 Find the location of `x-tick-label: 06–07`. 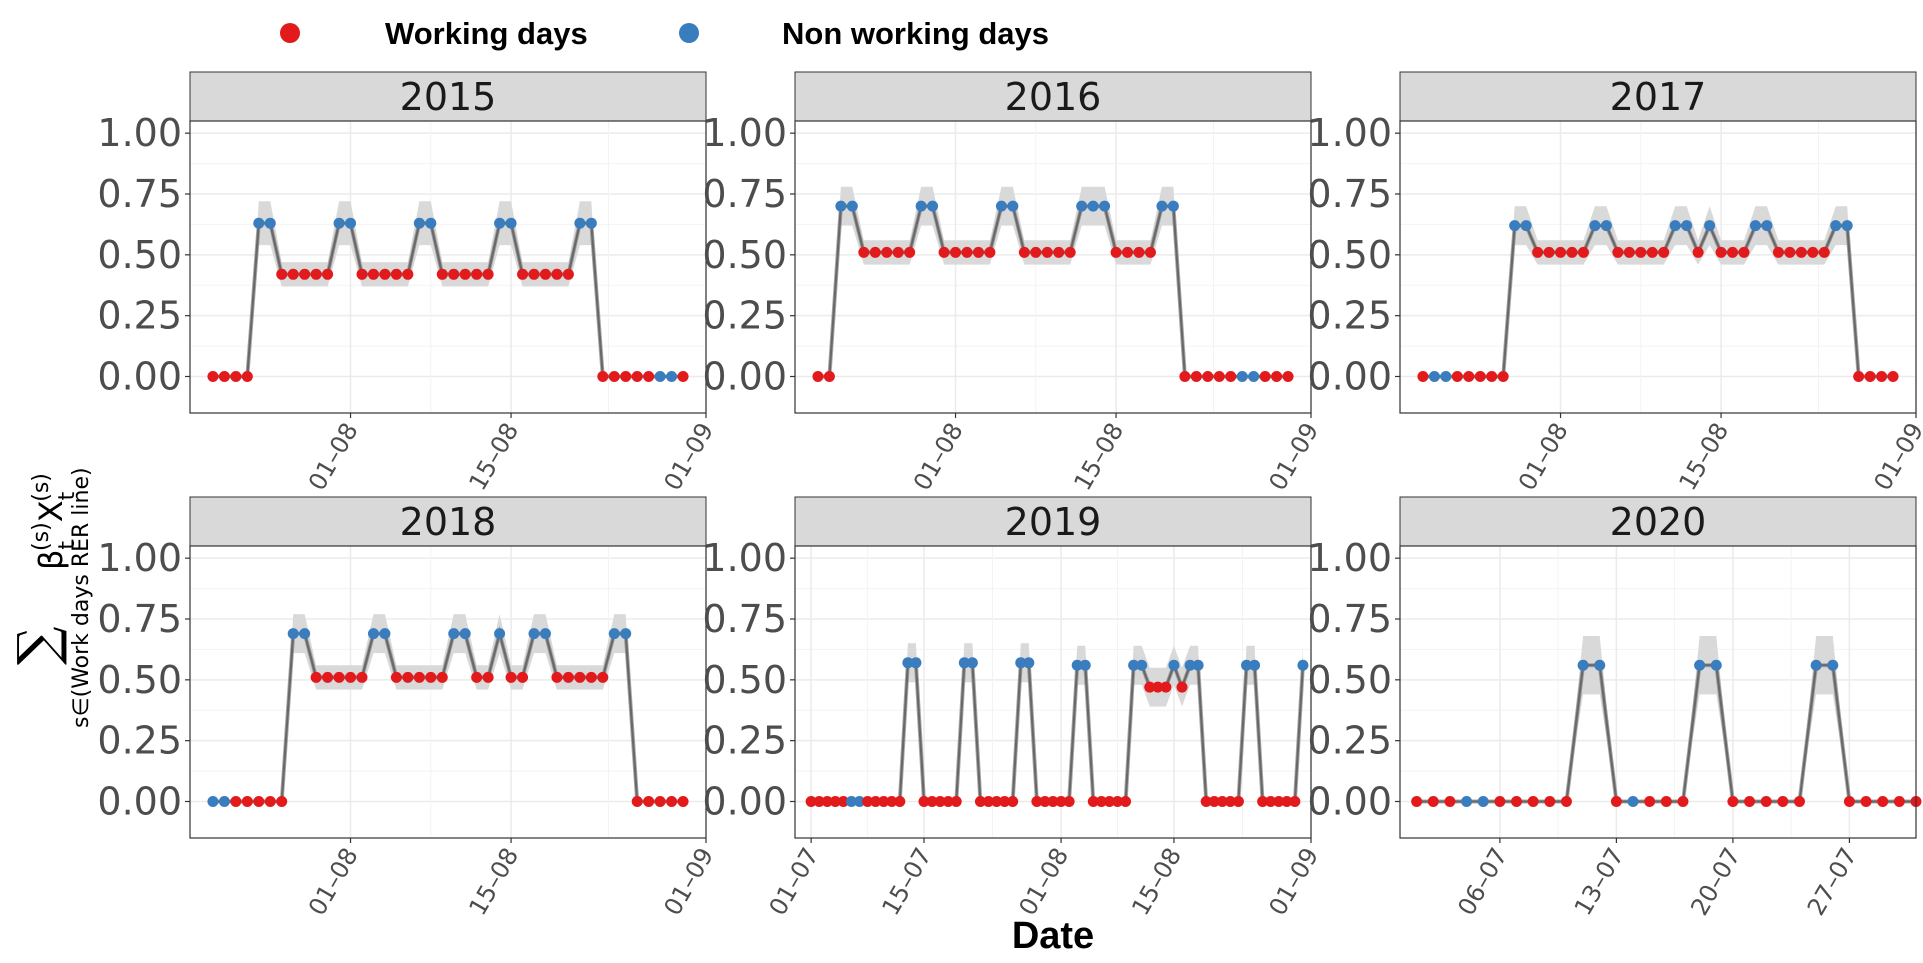

x-tick-label: 06–07 is located at coordinates (1482, 881).